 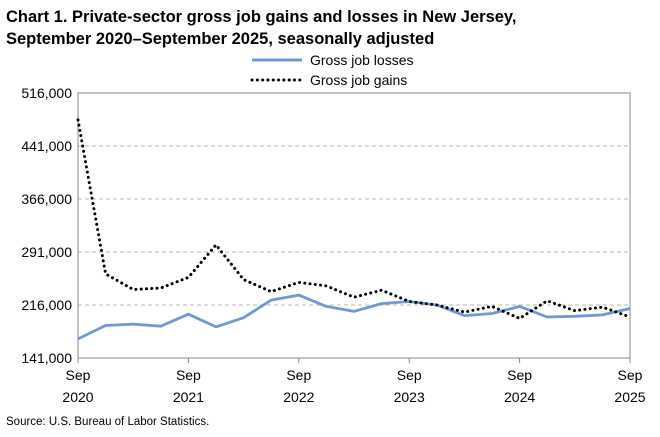 I want to click on source-note: Source: U.S. Bureau of Labor Statistics., so click(x=108, y=422).